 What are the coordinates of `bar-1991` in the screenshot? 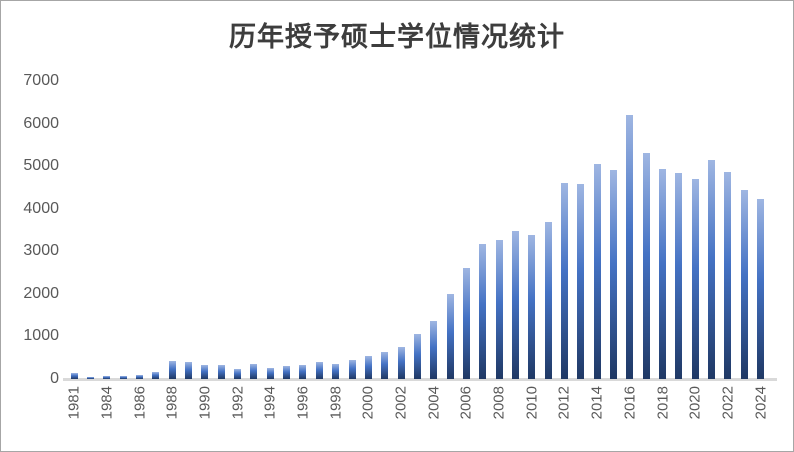 It's located at (221, 371).